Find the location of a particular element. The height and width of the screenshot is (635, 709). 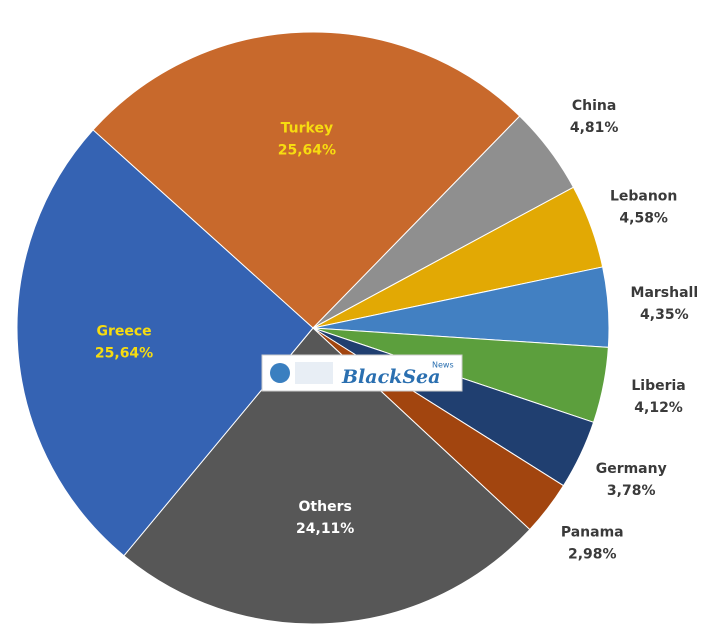

value-label: 3,78% is located at coordinates (631, 491).